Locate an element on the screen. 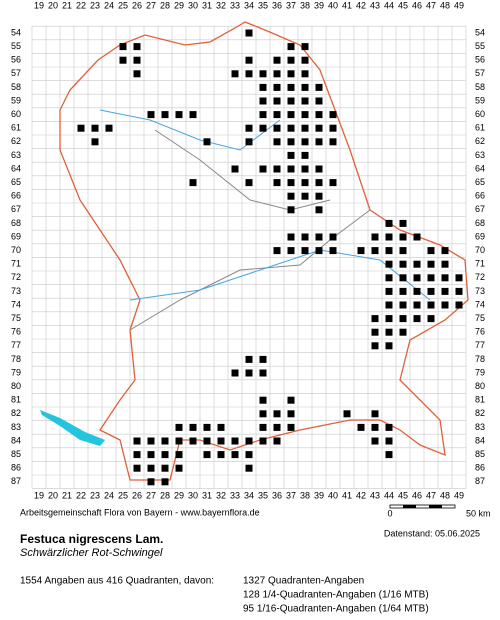 Image resolution: width=500 pixels, height=620 pixels. column-label: 31 is located at coordinates (207, 5).